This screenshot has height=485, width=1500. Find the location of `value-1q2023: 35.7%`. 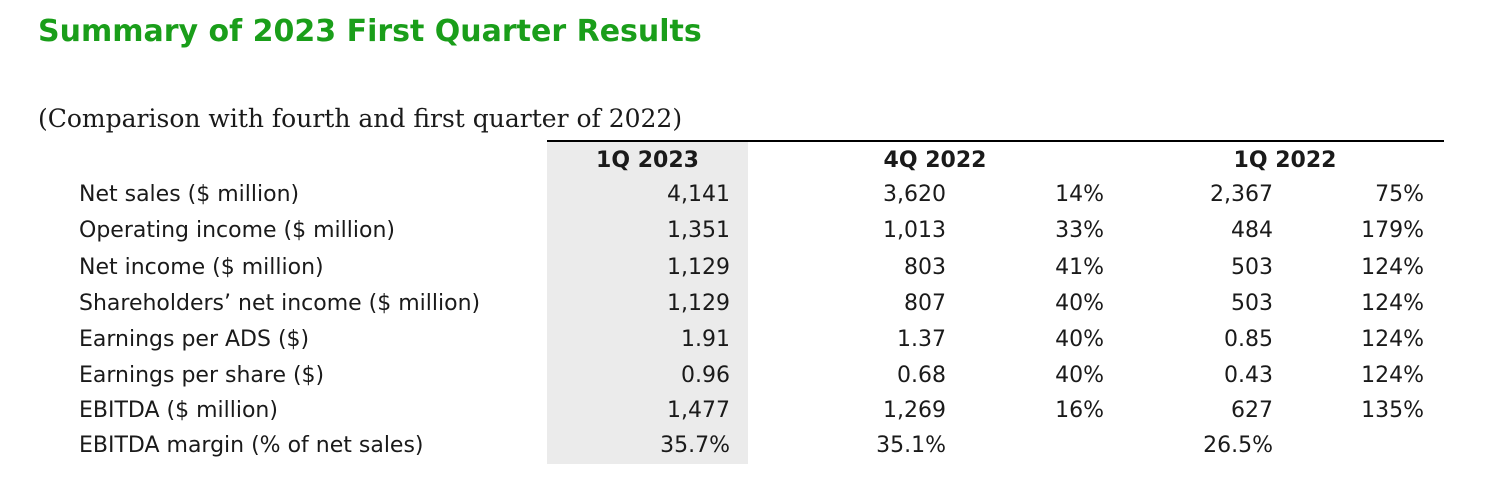

value-1q2023: 35.7% is located at coordinates (695, 445).